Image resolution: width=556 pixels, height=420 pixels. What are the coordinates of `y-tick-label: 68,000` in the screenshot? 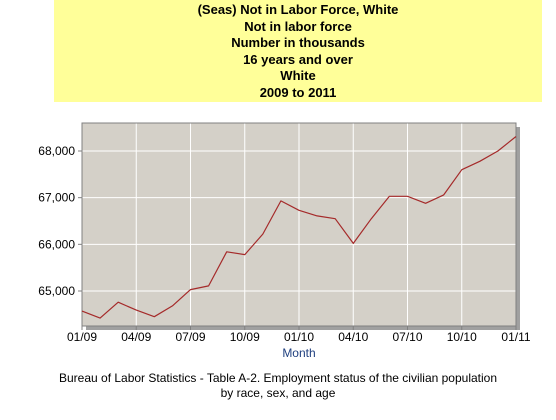 It's located at (56, 151).